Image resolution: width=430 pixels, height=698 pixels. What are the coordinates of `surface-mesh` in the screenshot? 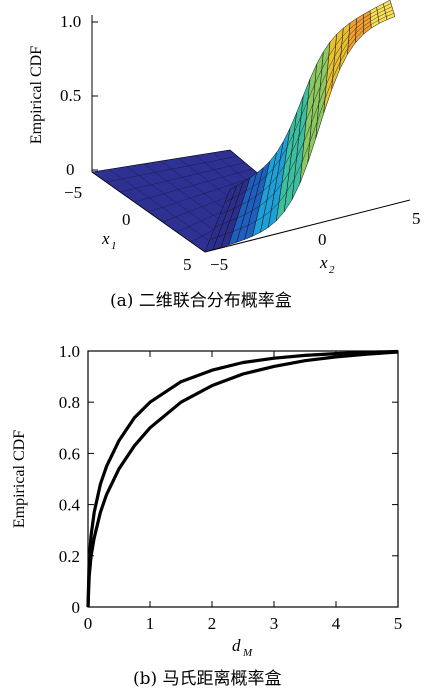 It's located at (302, 121).